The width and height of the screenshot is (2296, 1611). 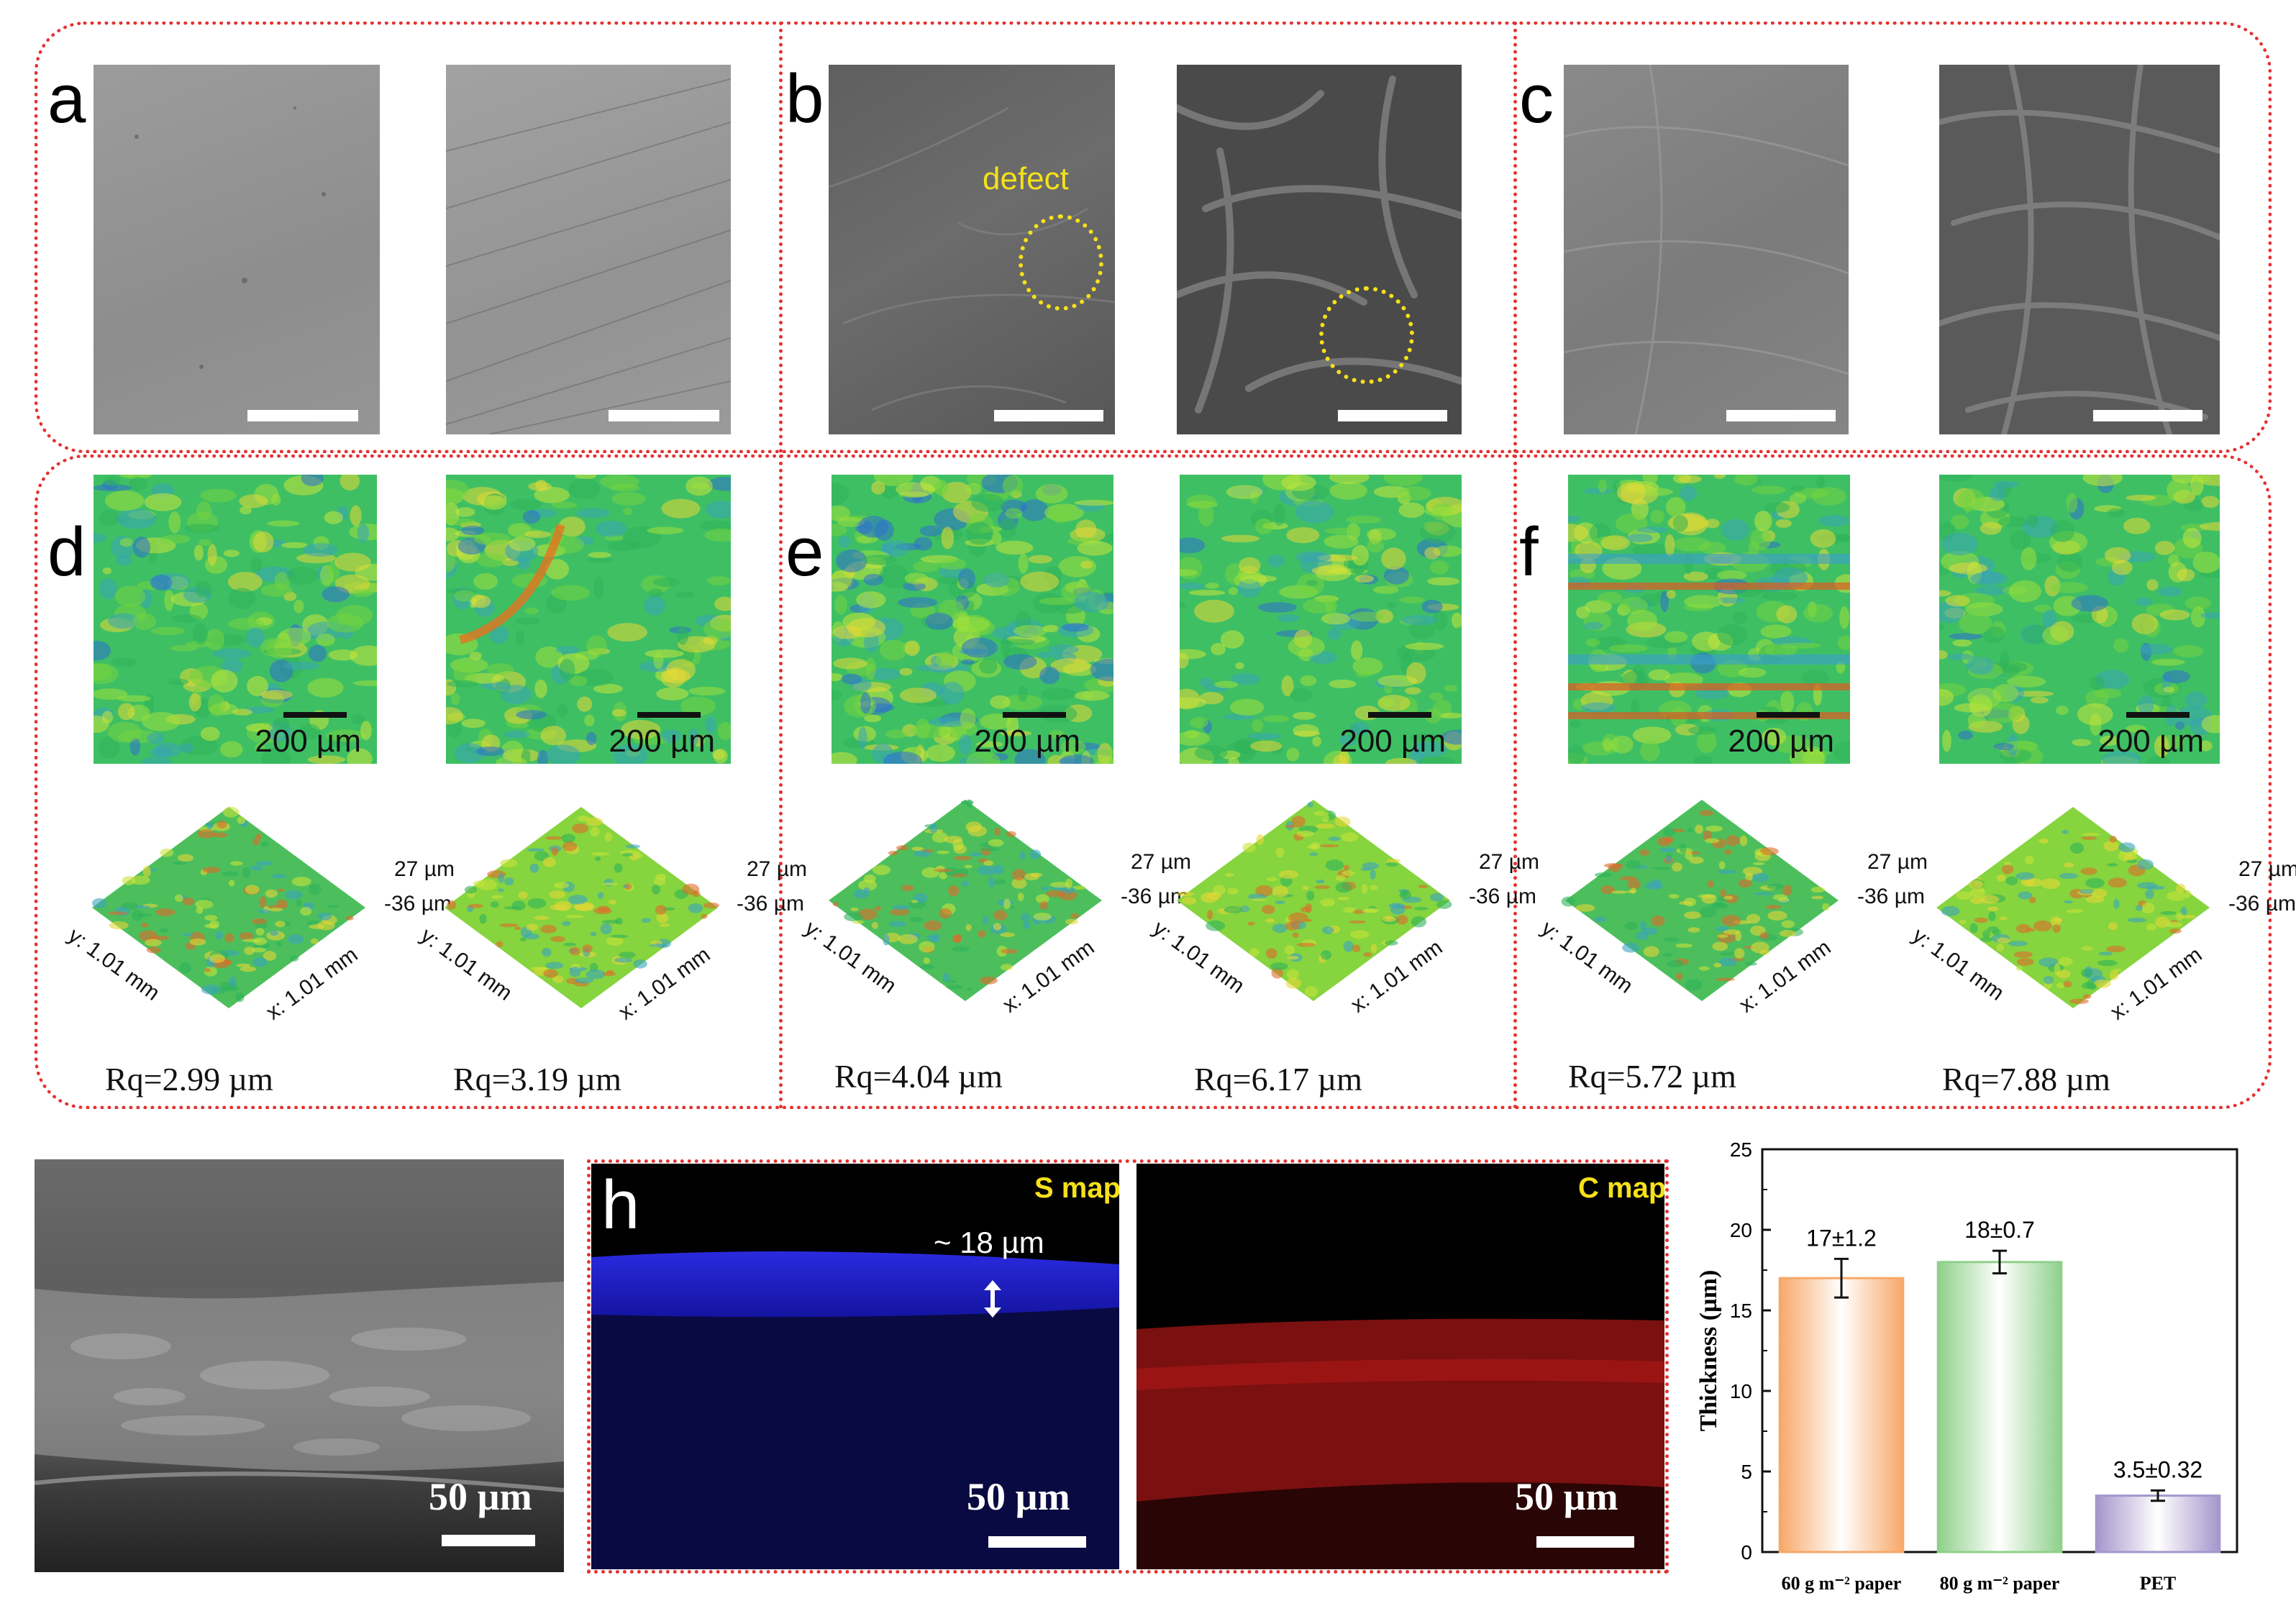 What do you see at coordinates (781, 782) in the screenshot?
I see `divider-d-e` at bounding box center [781, 782].